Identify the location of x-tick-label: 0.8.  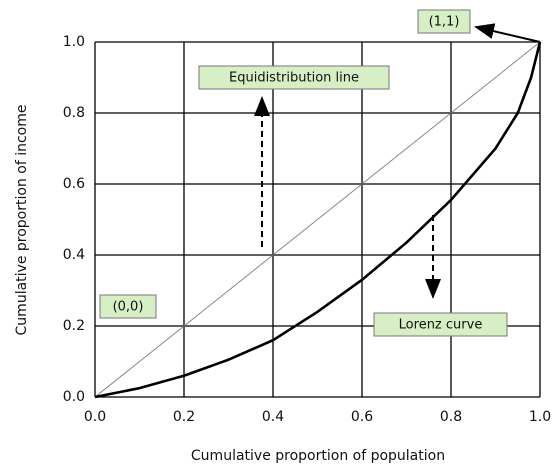
(451, 417).